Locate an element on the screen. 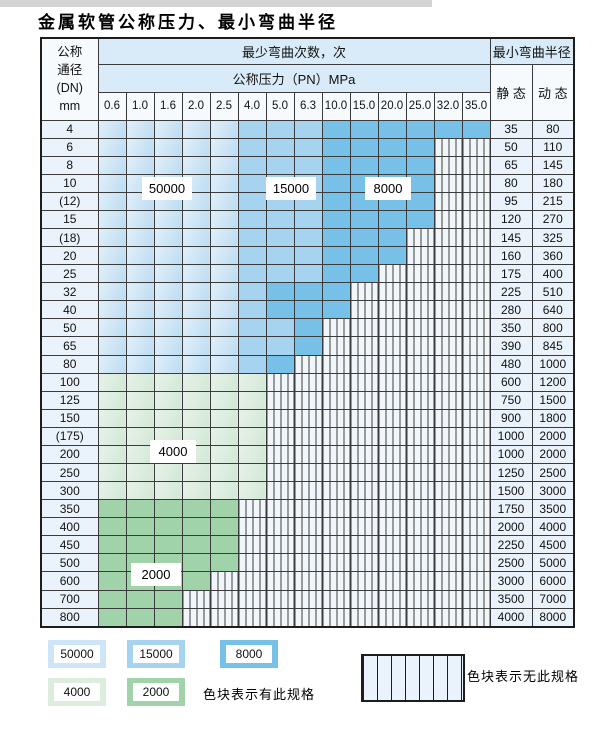  static-radius-cell: 145 is located at coordinates (511, 237).